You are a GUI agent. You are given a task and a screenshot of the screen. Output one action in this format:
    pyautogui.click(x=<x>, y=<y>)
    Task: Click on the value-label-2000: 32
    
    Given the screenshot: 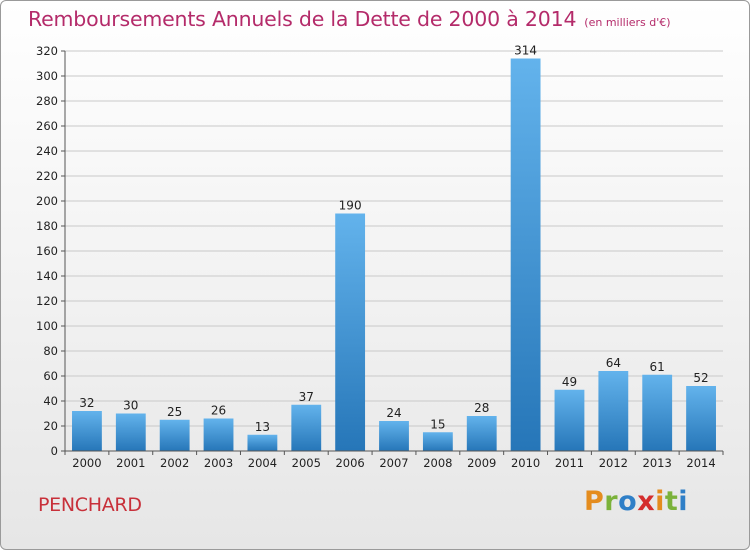 What is the action you would take?
    pyautogui.click(x=86, y=403)
    